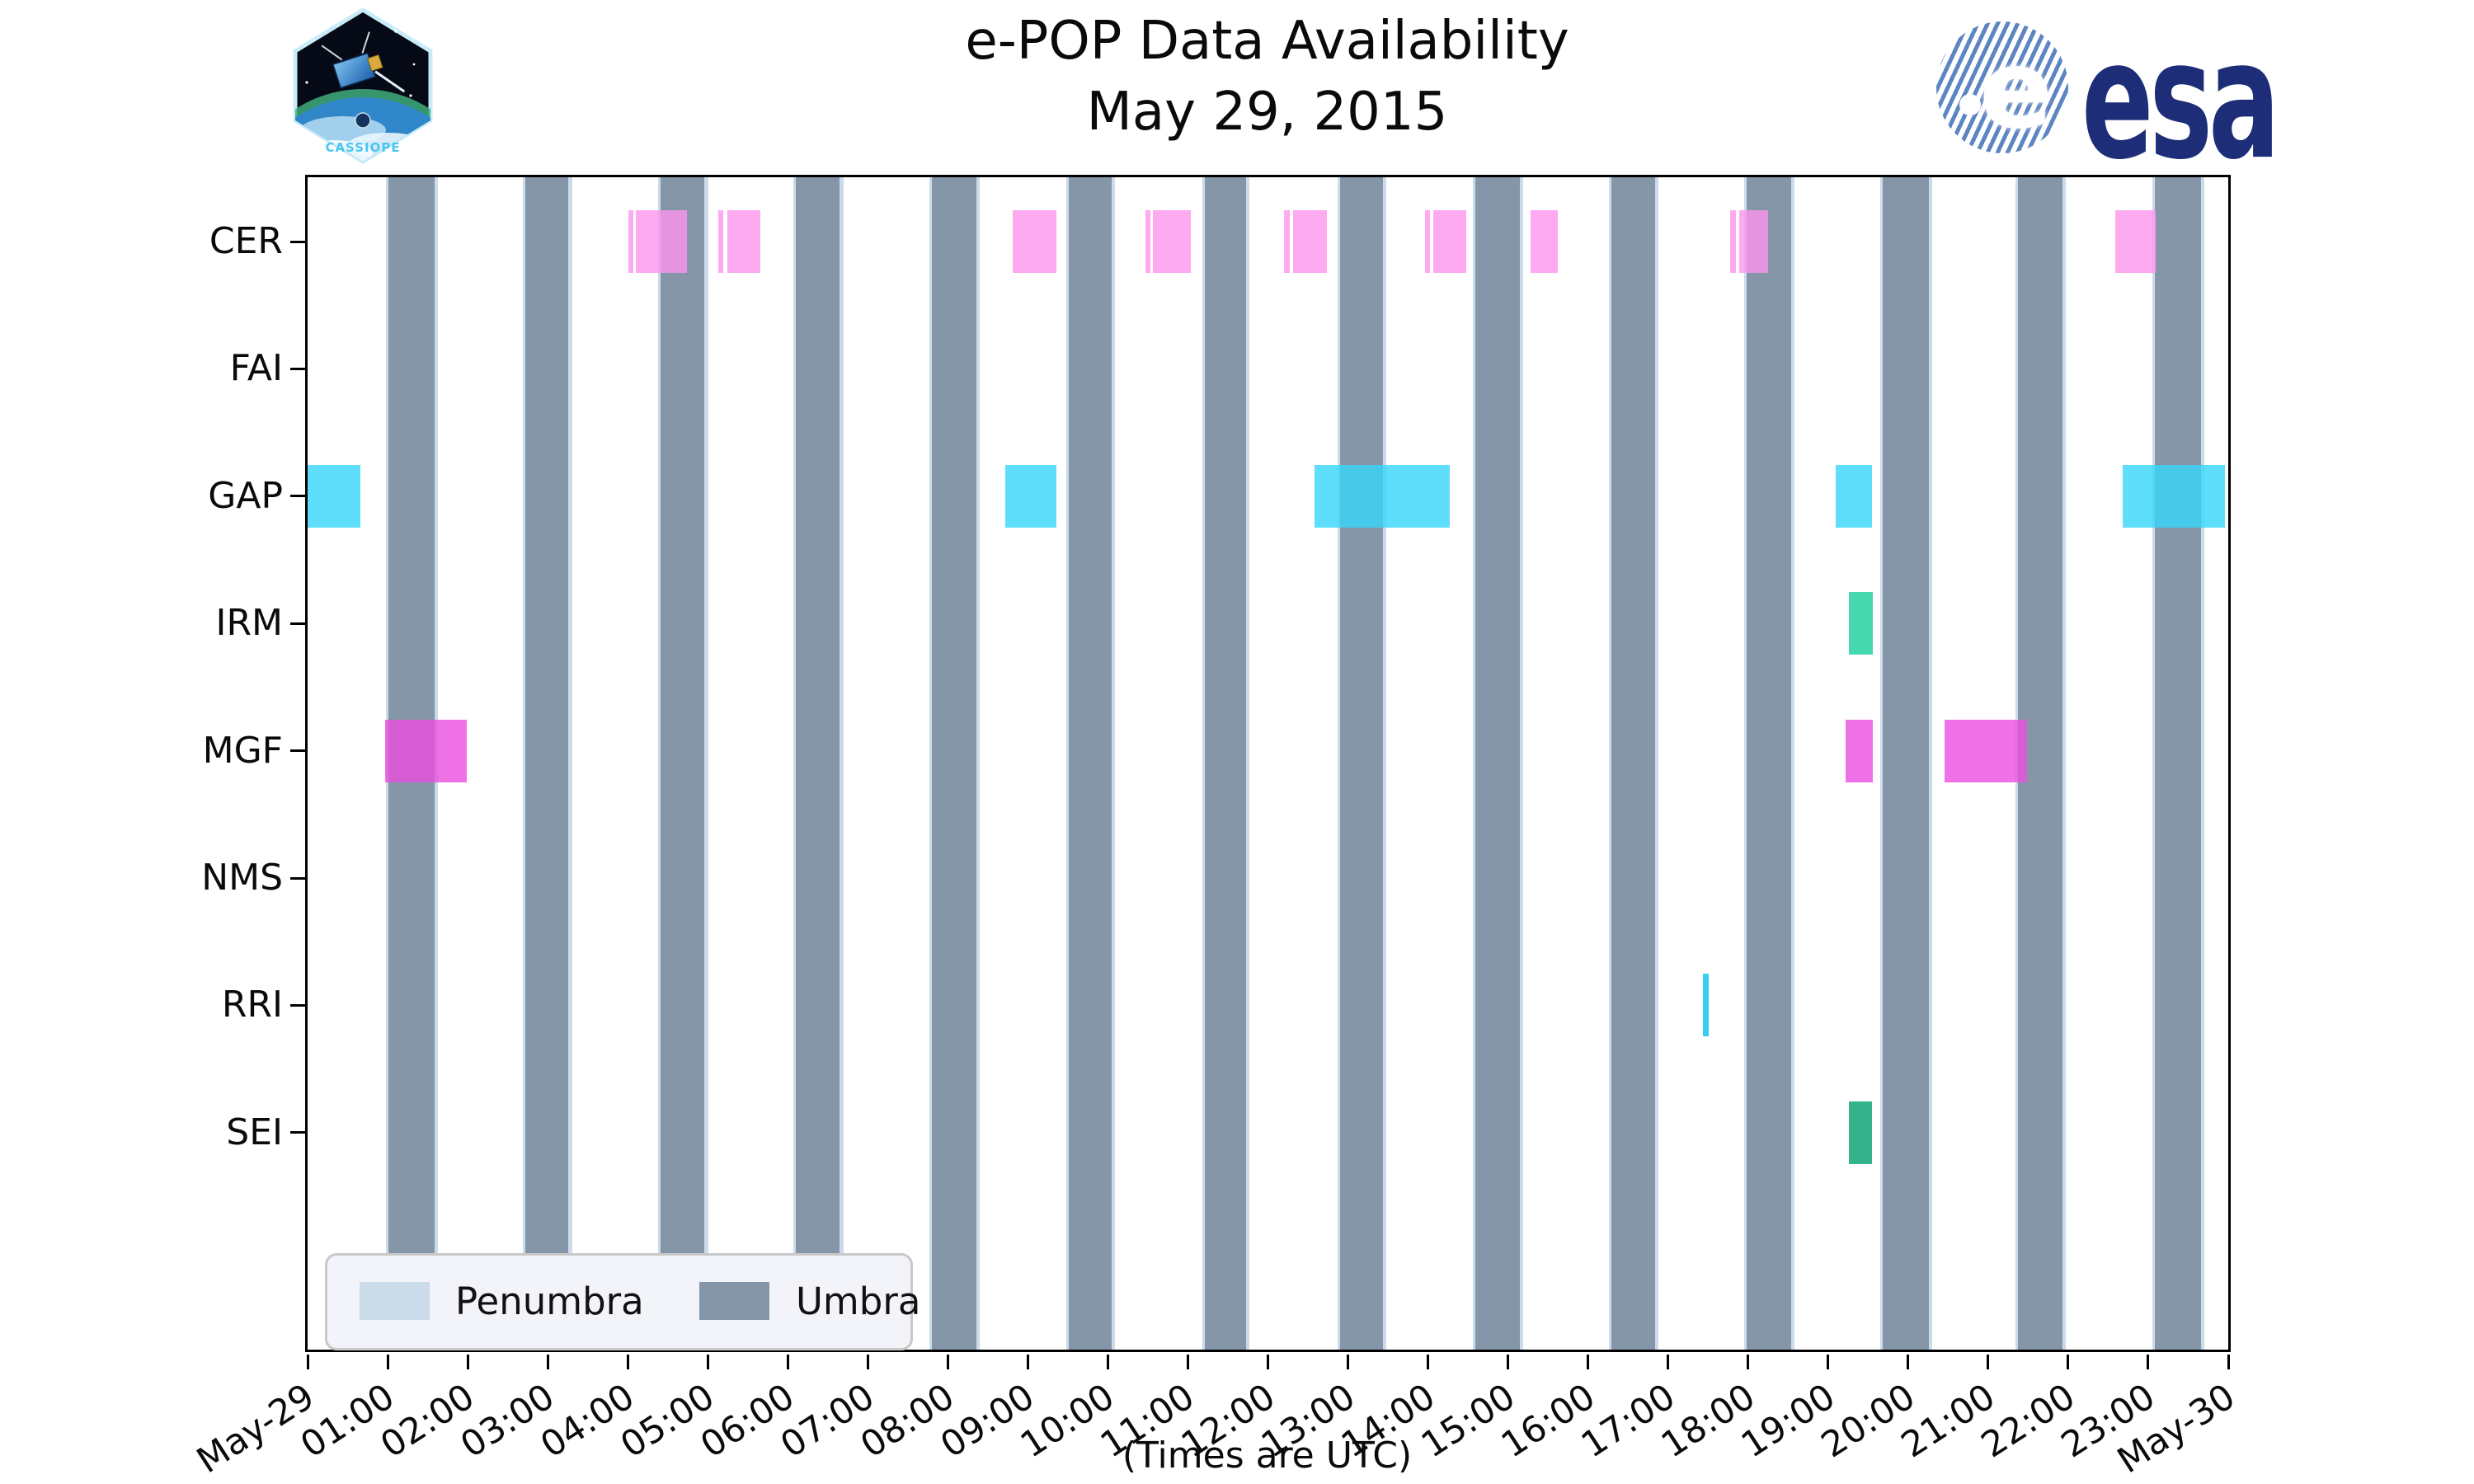 The image size is (2474, 1484). I want to click on esa-globe-letter: e, so click(2016, 89).